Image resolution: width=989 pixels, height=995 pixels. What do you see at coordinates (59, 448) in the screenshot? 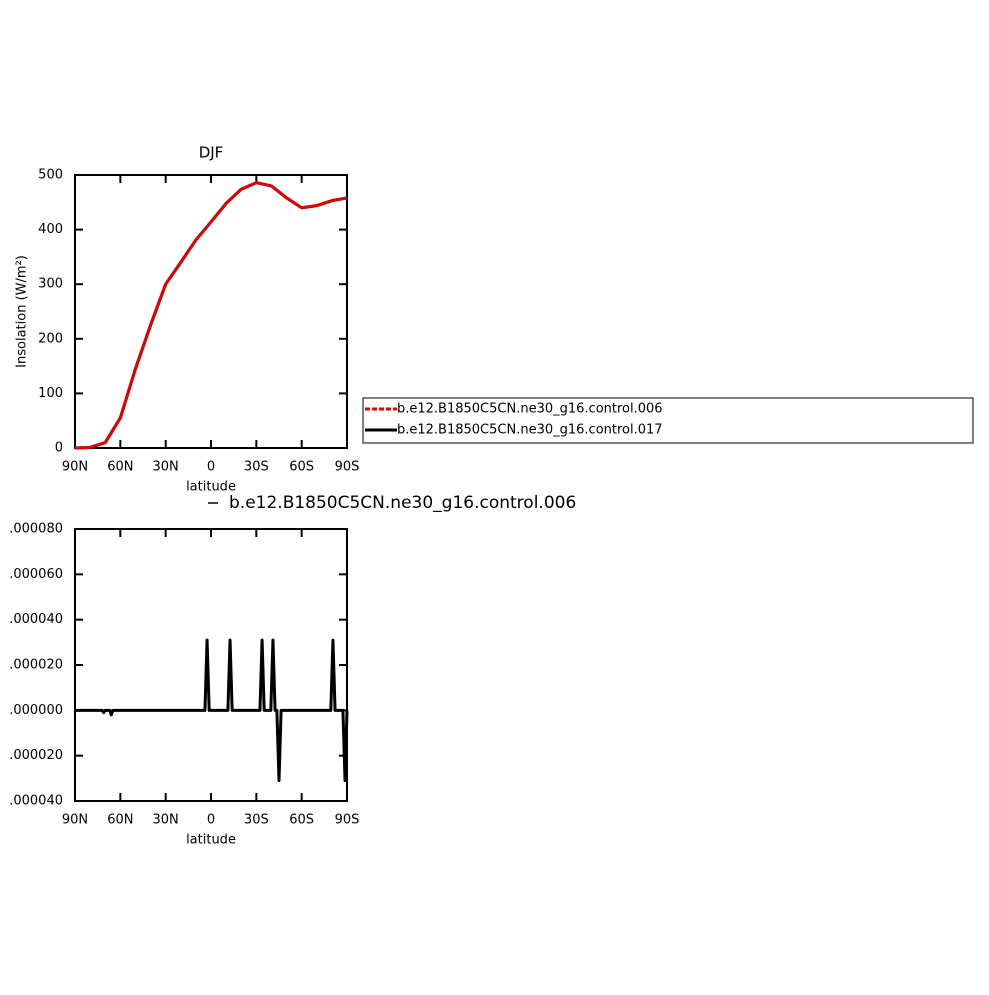
I see `y-tick-label: 0` at bounding box center [59, 448].